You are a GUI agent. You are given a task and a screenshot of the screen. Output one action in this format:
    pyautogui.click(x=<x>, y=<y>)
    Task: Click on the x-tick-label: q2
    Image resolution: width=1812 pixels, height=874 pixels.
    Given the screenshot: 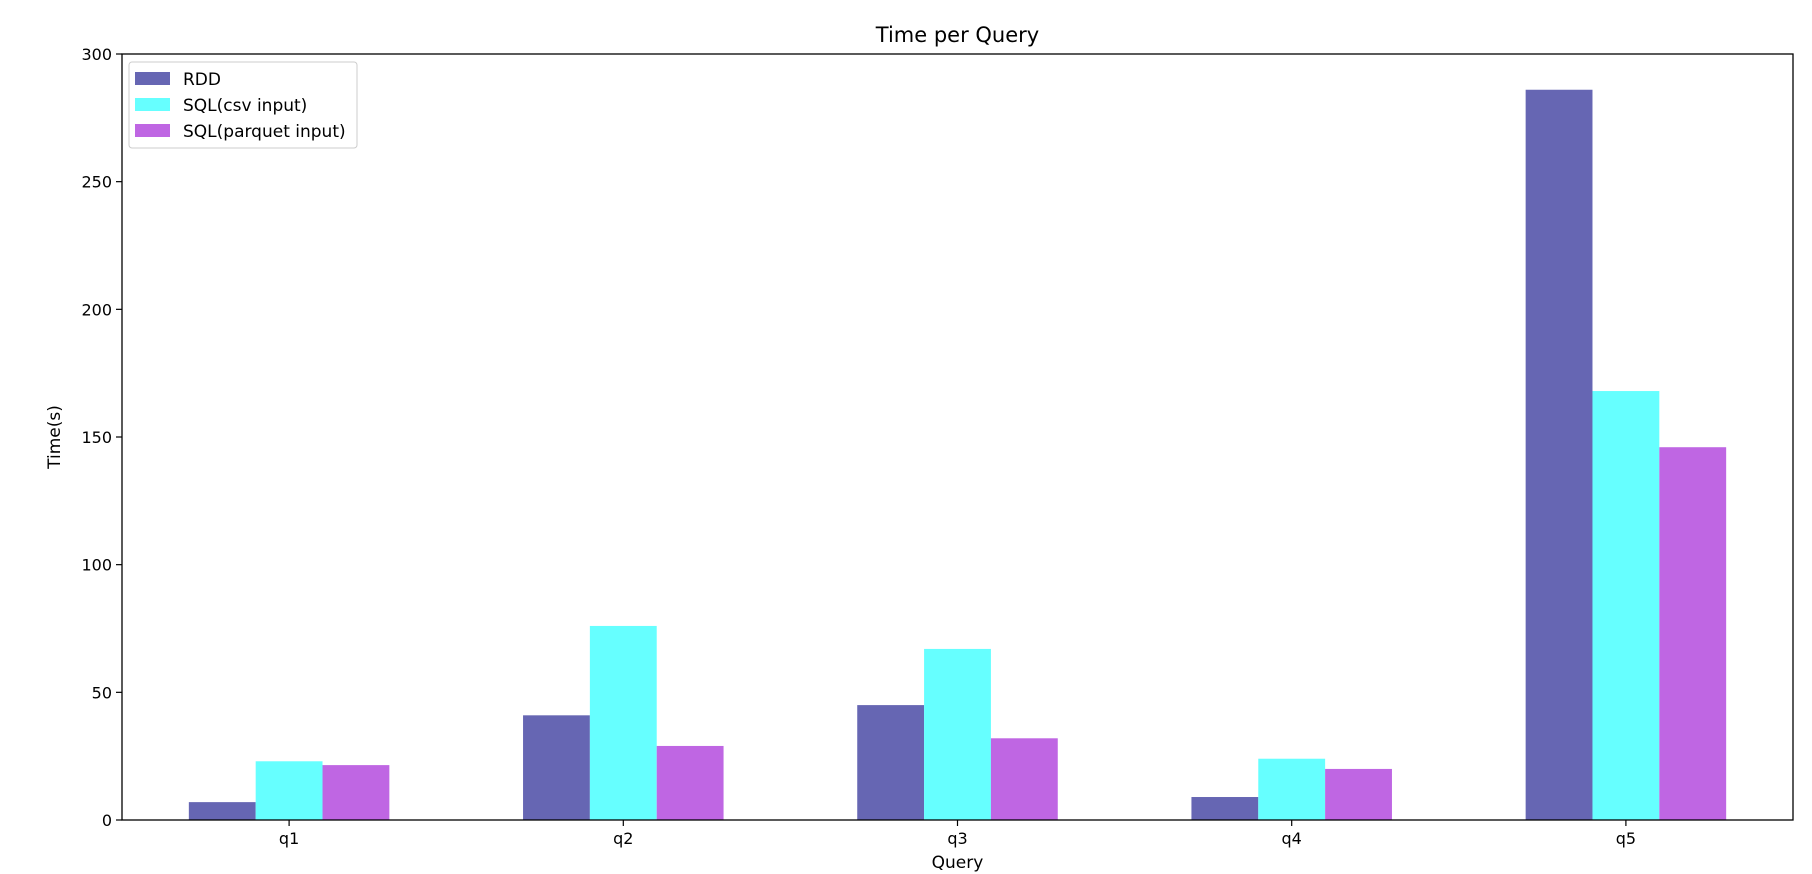 What is the action you would take?
    pyautogui.click(x=623, y=838)
    